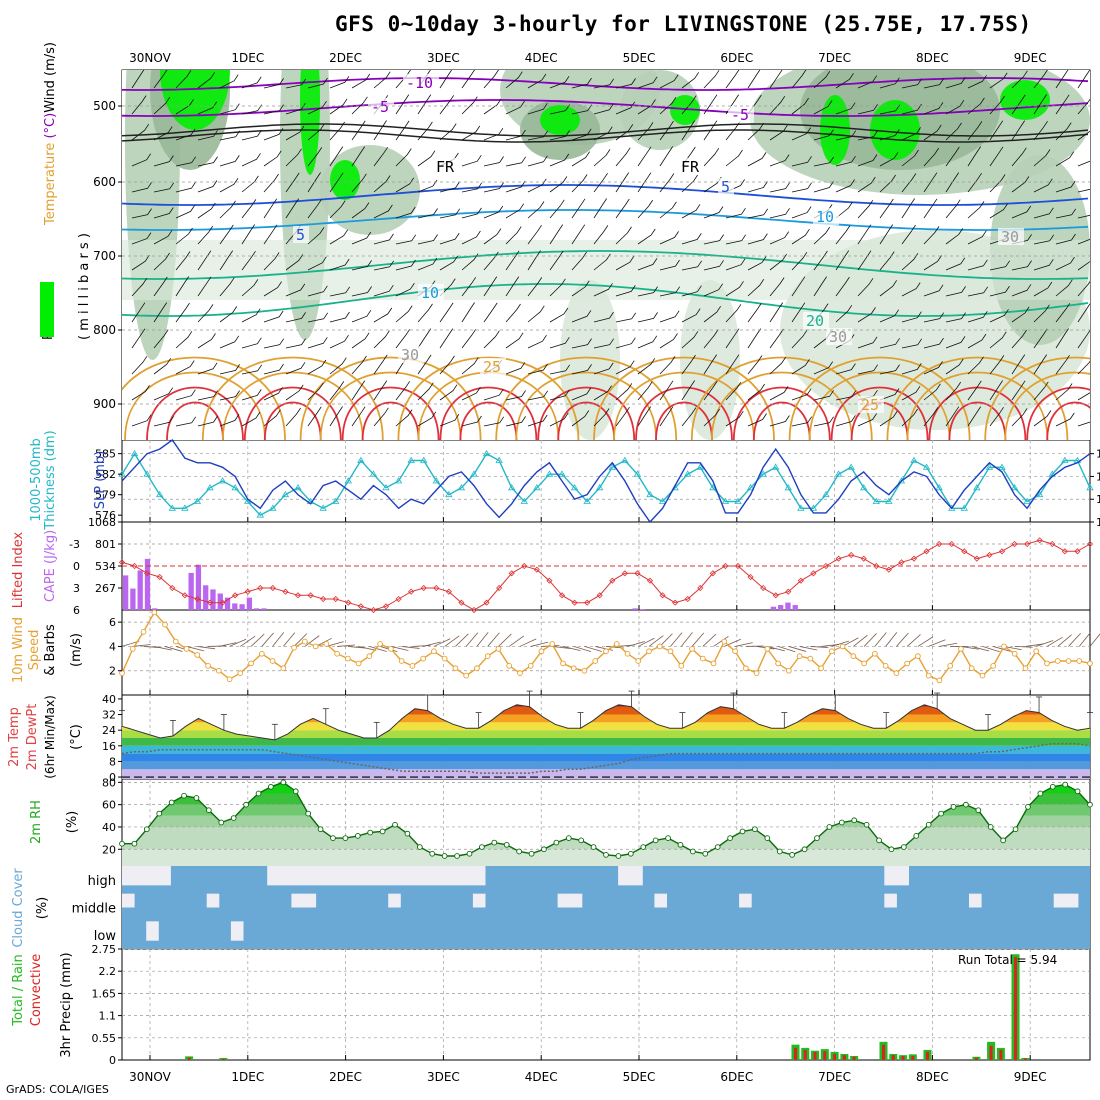 The image size is (1100, 1100). What do you see at coordinates (606, 1004) in the screenshot?
I see `panel-frame` at bounding box center [606, 1004].